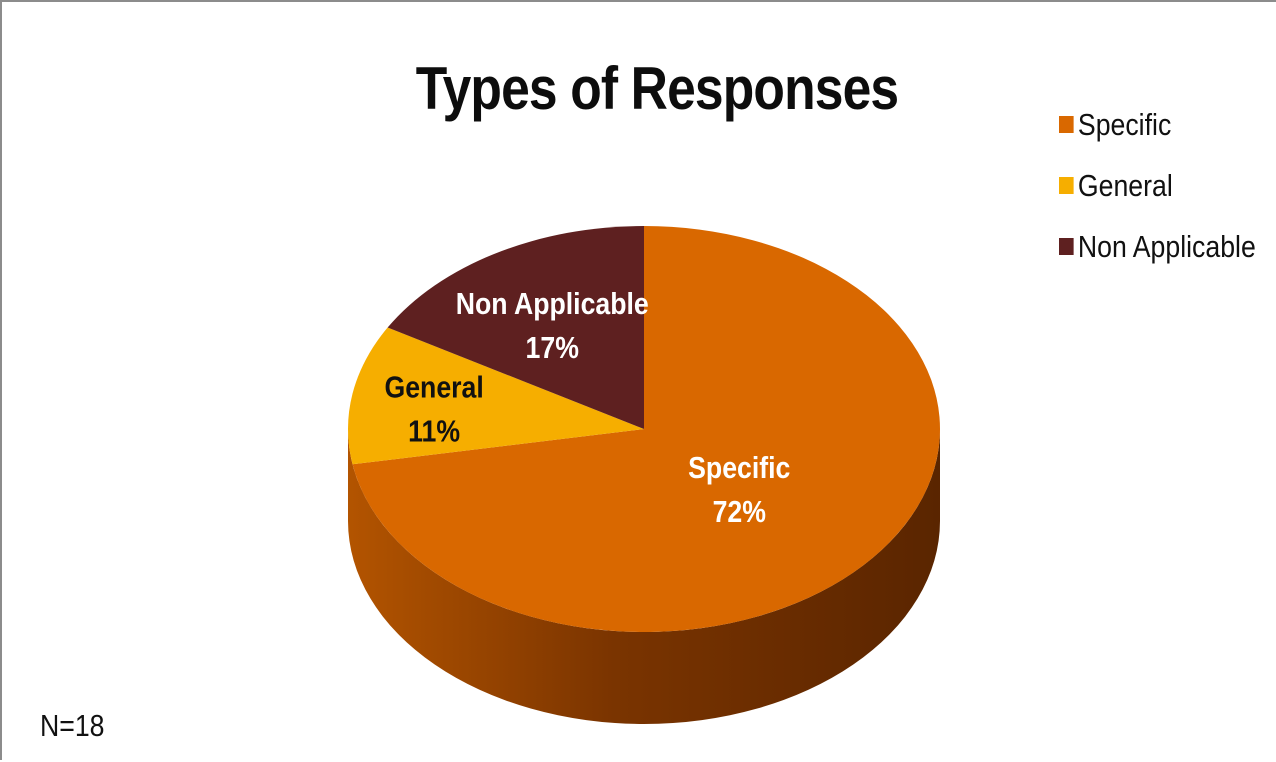 The image size is (1276, 762). I want to click on legend-swatch-non-applicable, so click(1066, 246).